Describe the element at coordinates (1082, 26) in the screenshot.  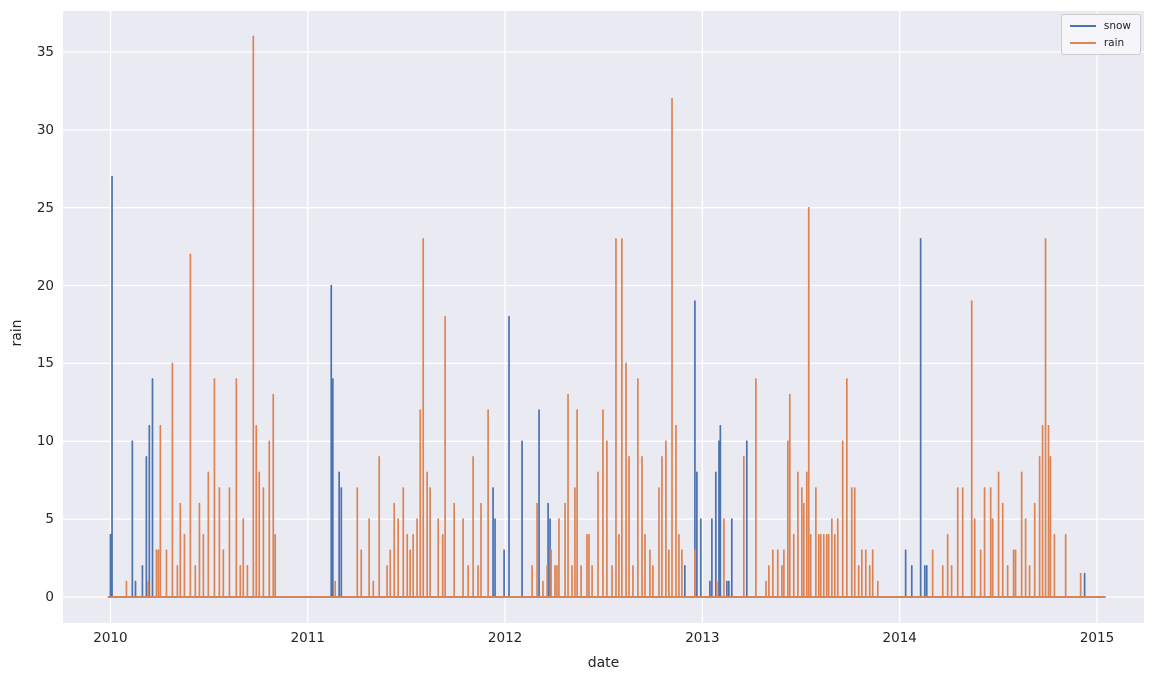
I see `snow-line-sample` at that location.